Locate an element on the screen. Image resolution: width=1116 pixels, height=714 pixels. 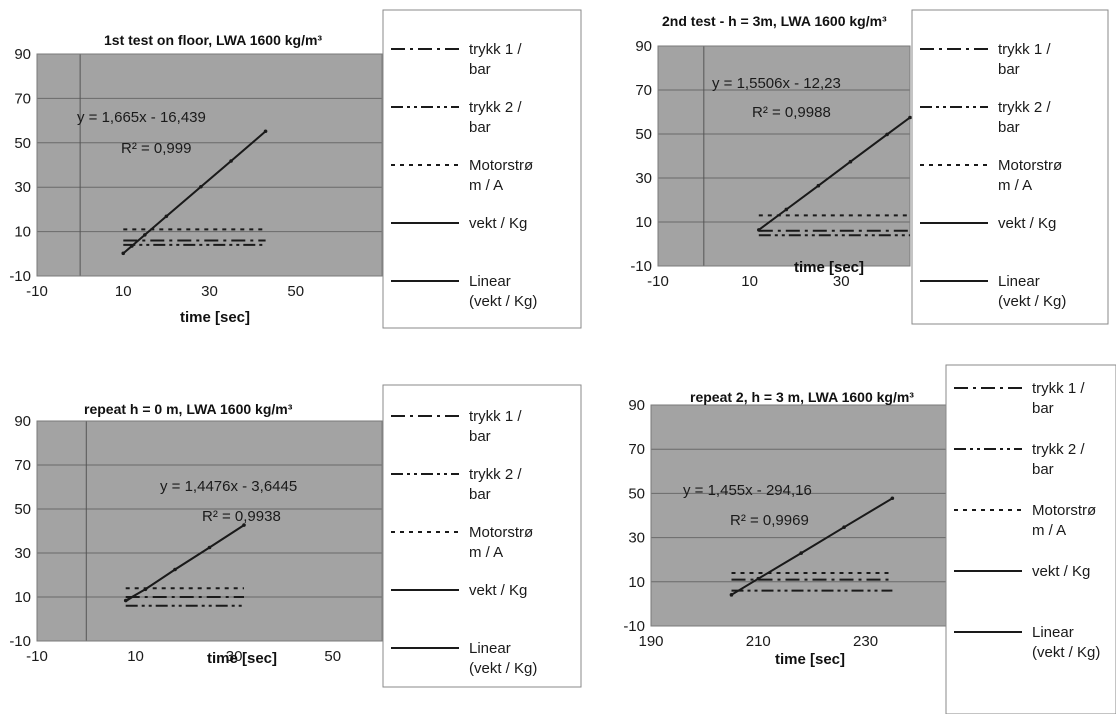
x-tick-label: 230 is located at coordinates (865, 641).